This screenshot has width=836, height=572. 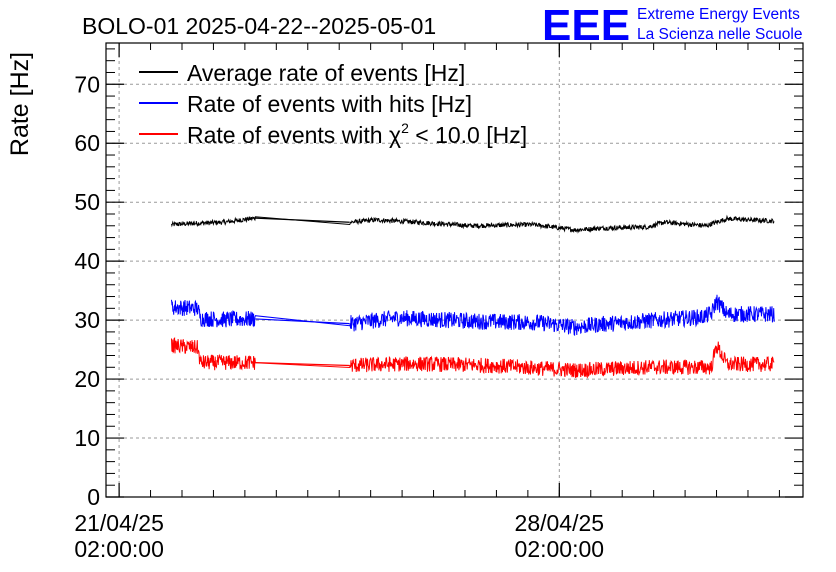 What do you see at coordinates (405, 128) in the screenshot?
I see `legend-label-sup: 2` at bounding box center [405, 128].